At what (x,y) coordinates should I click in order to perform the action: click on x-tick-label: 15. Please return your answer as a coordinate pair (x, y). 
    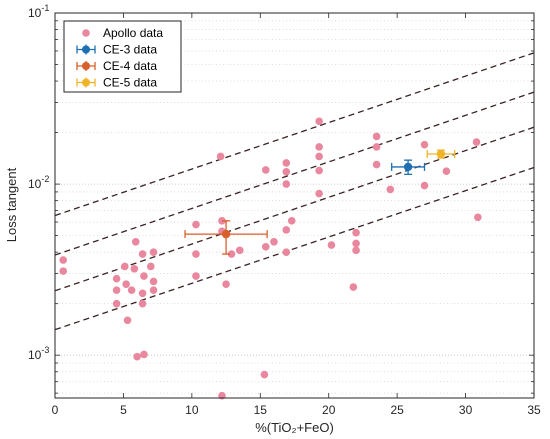
    Looking at the image, I should click on (261, 410).